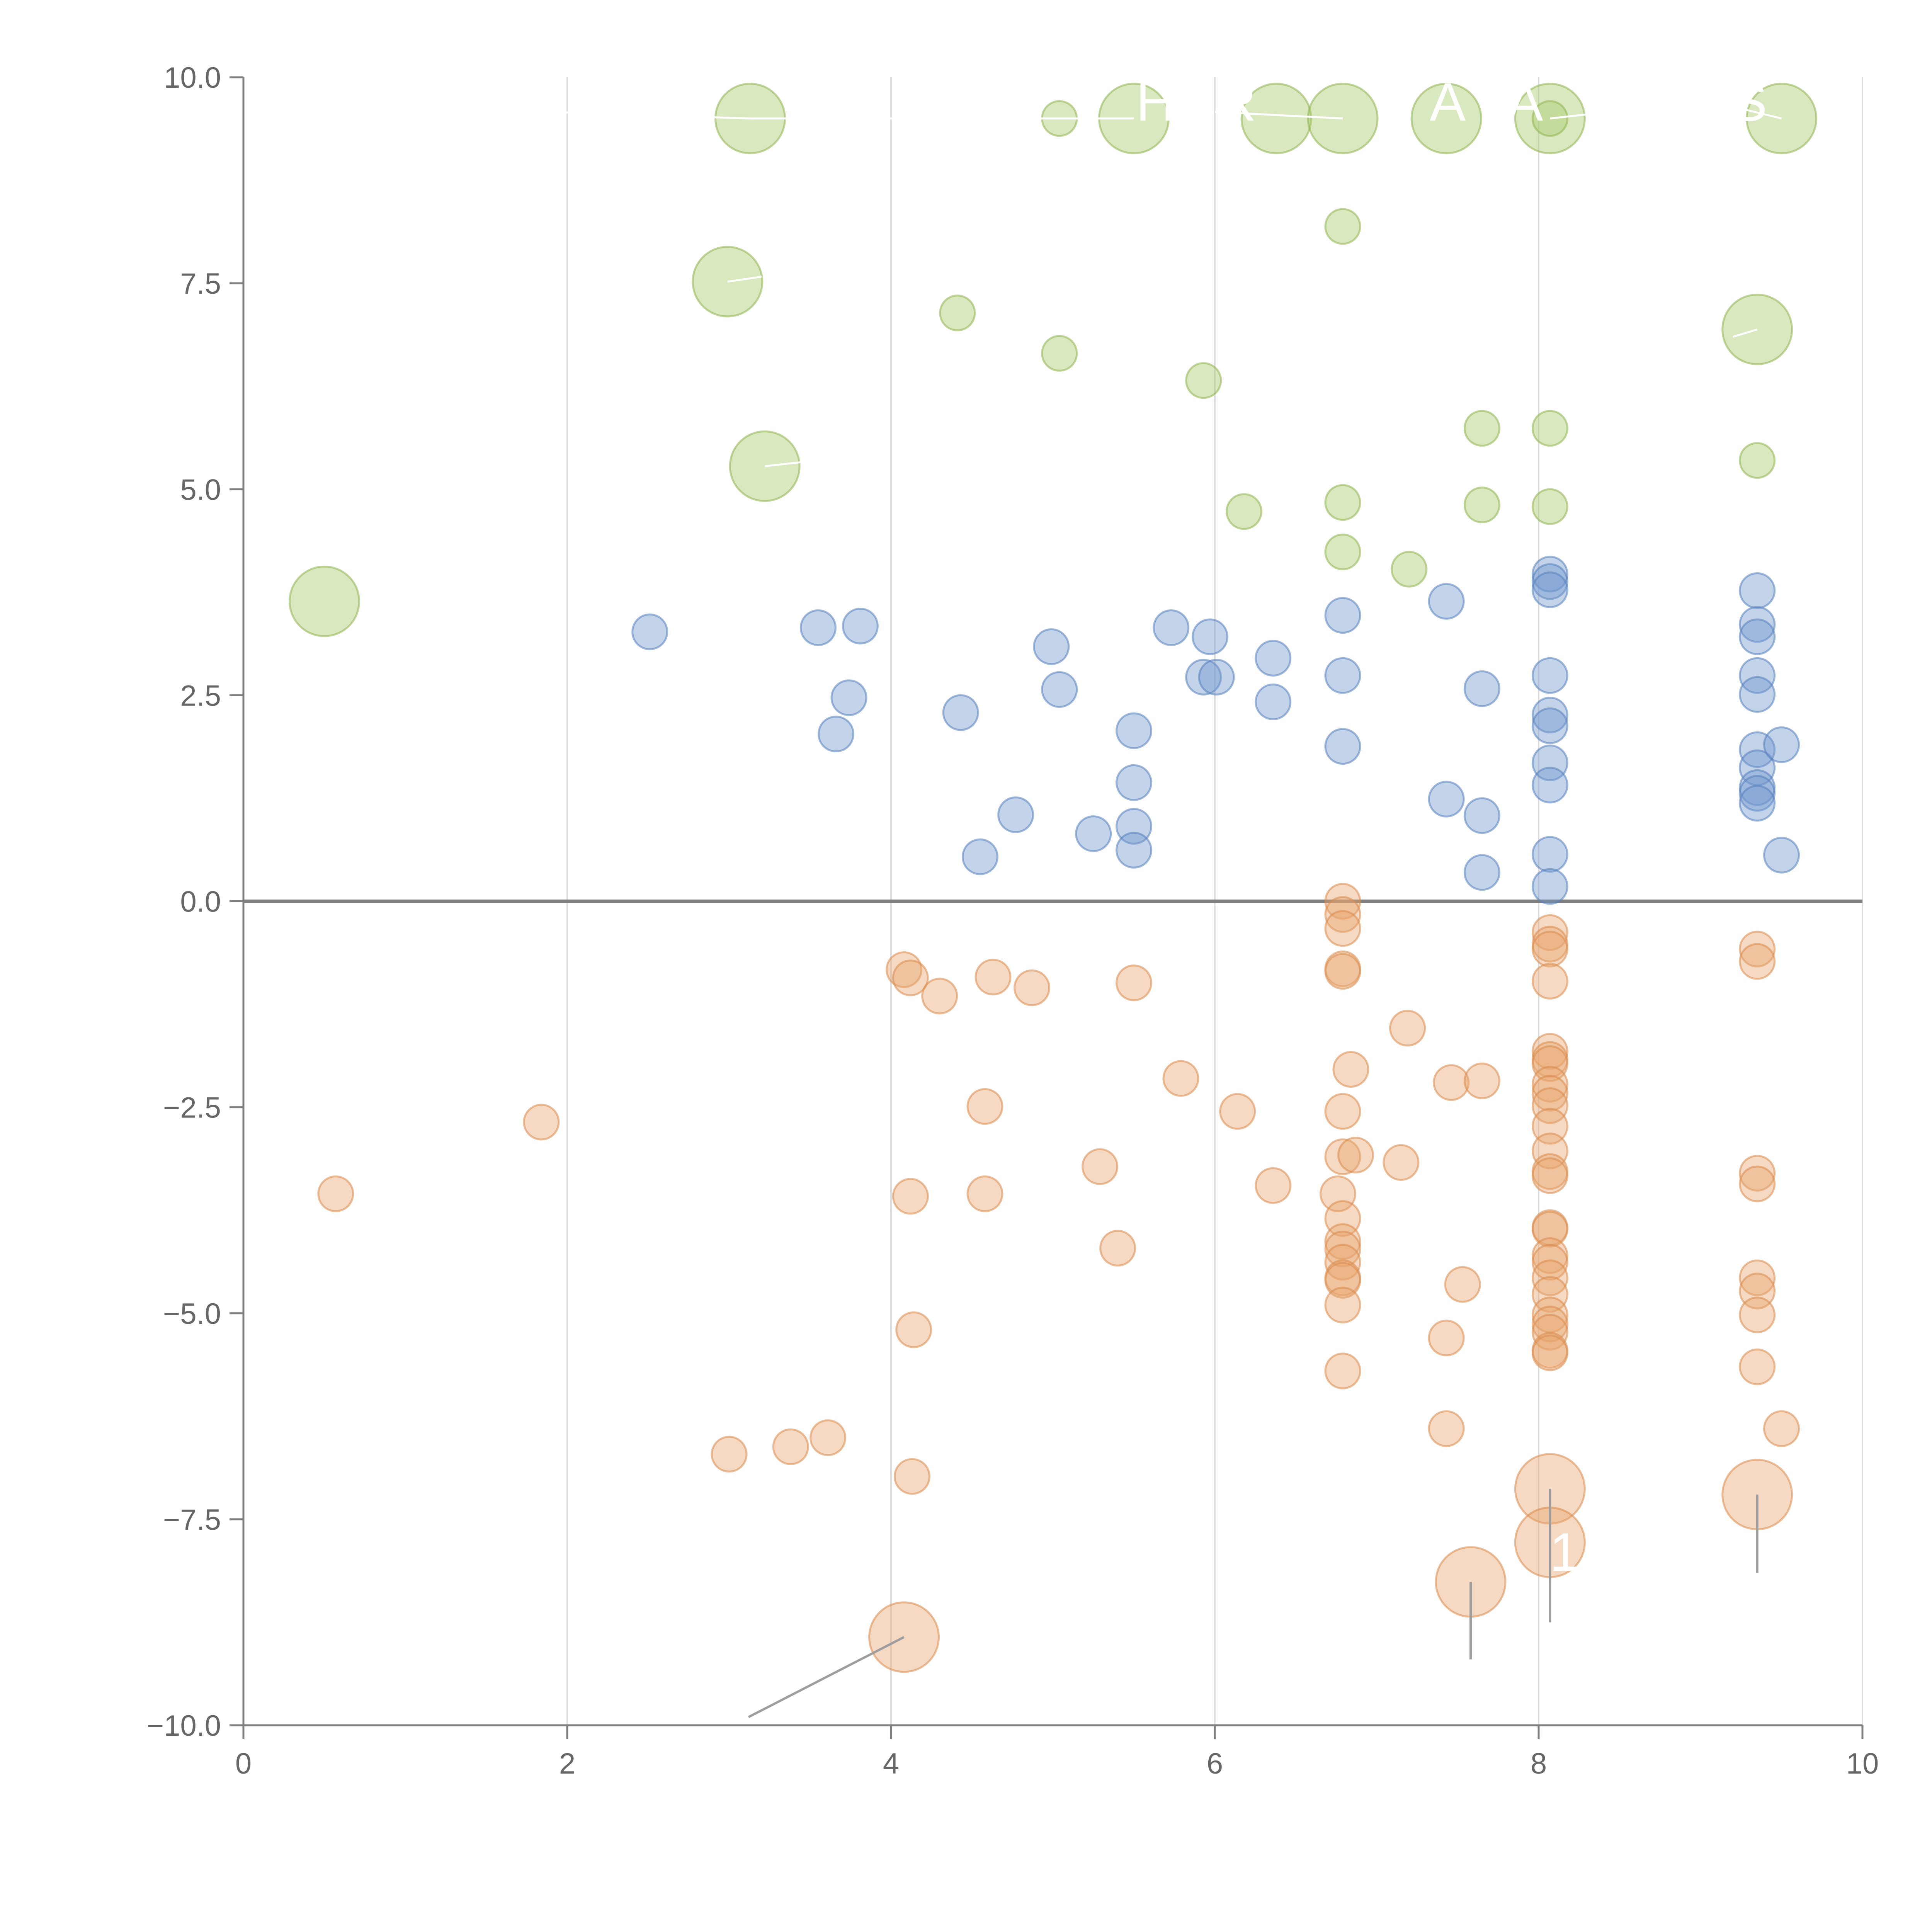 This screenshot has height=1932, width=1932. Describe the element at coordinates (1236, 102) in the screenshot. I see `annotation-label: R` at that location.